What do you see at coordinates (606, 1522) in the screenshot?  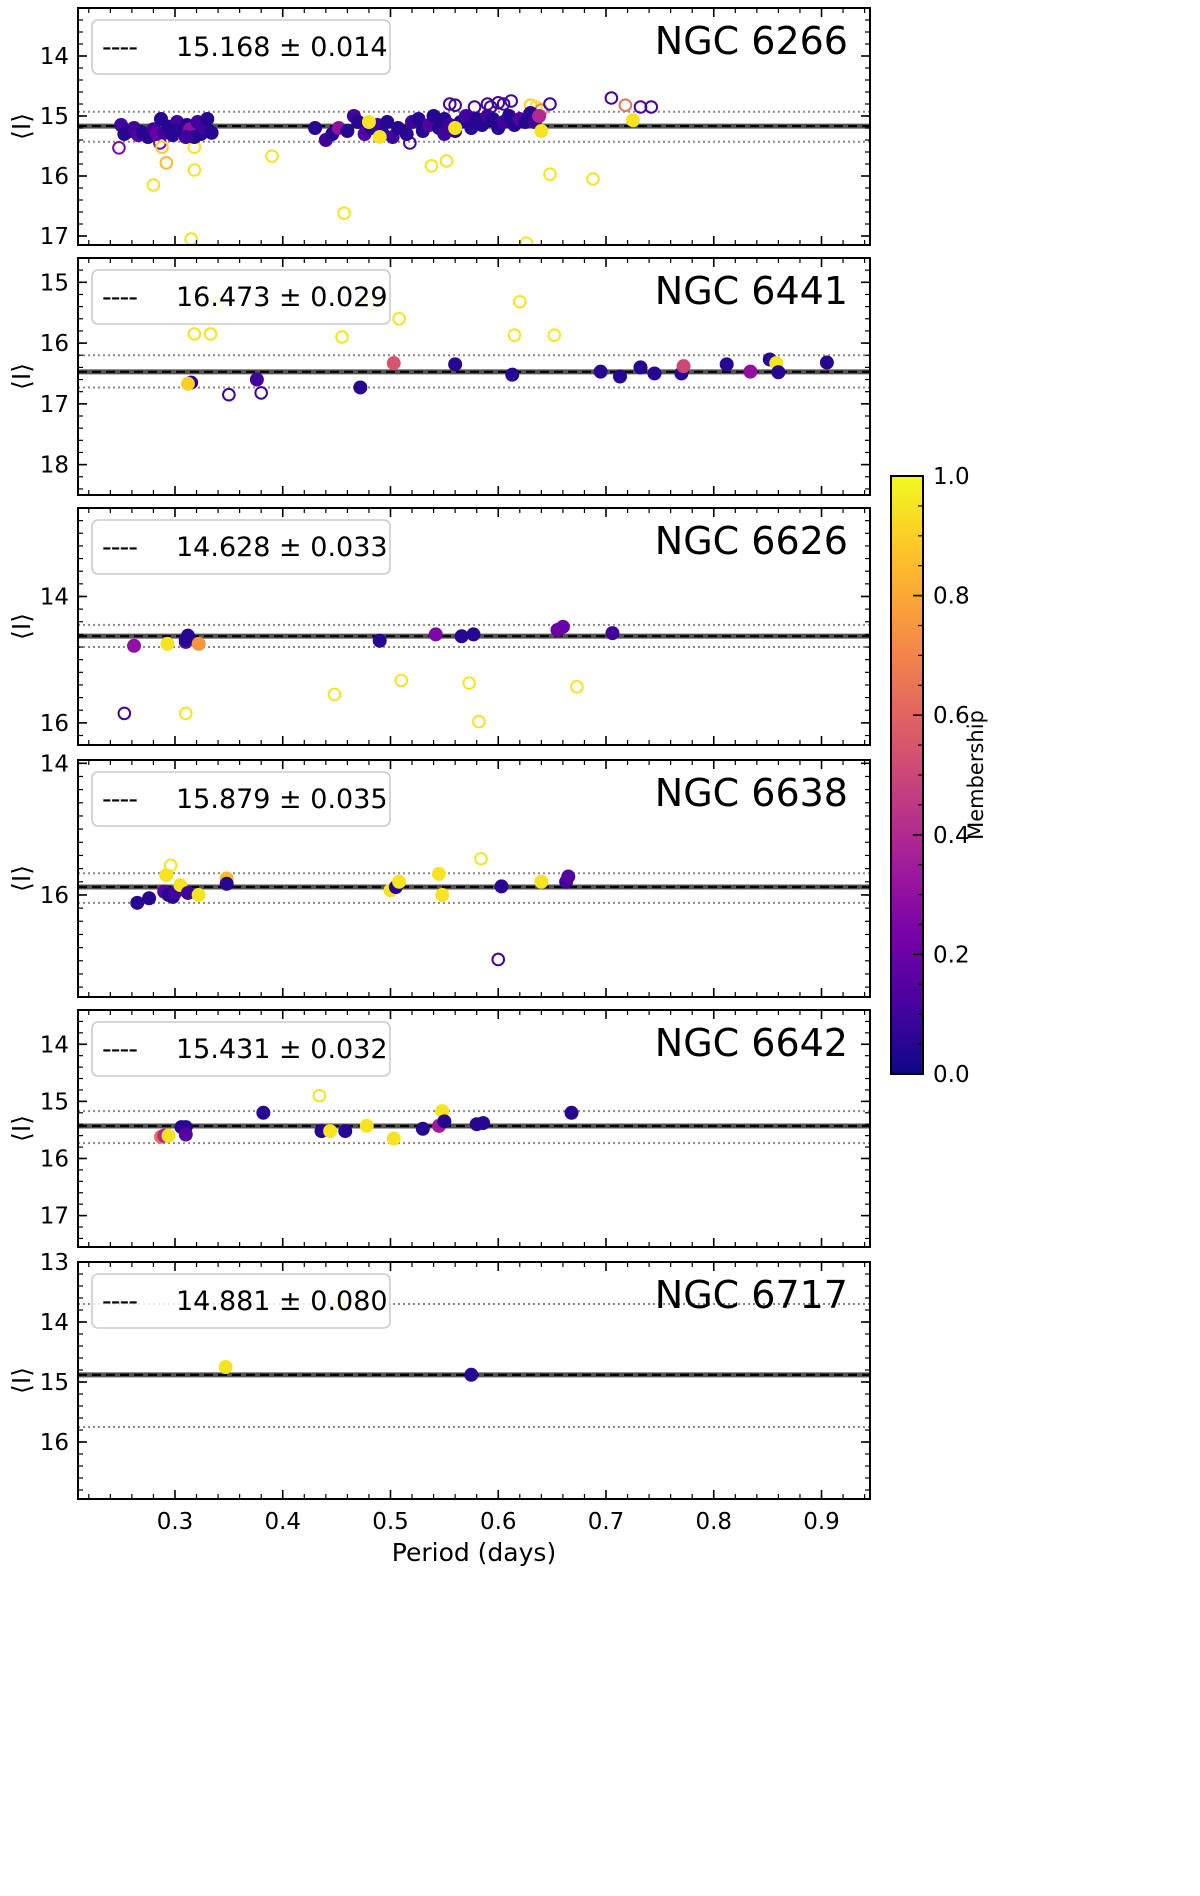 I see `x-tick-label: 0.7` at bounding box center [606, 1522].